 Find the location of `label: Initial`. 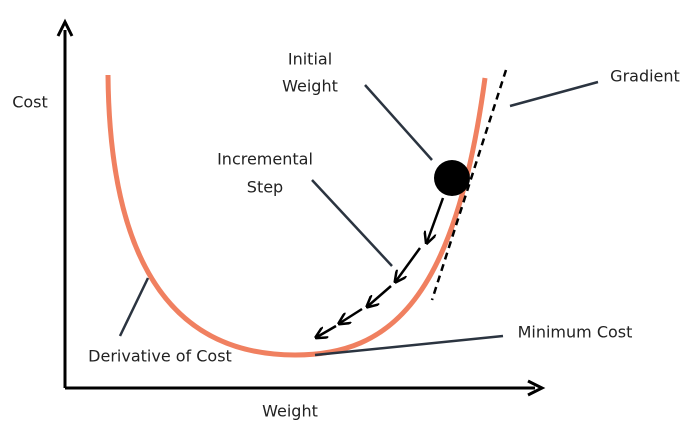

label: Initial is located at coordinates (310, 59).